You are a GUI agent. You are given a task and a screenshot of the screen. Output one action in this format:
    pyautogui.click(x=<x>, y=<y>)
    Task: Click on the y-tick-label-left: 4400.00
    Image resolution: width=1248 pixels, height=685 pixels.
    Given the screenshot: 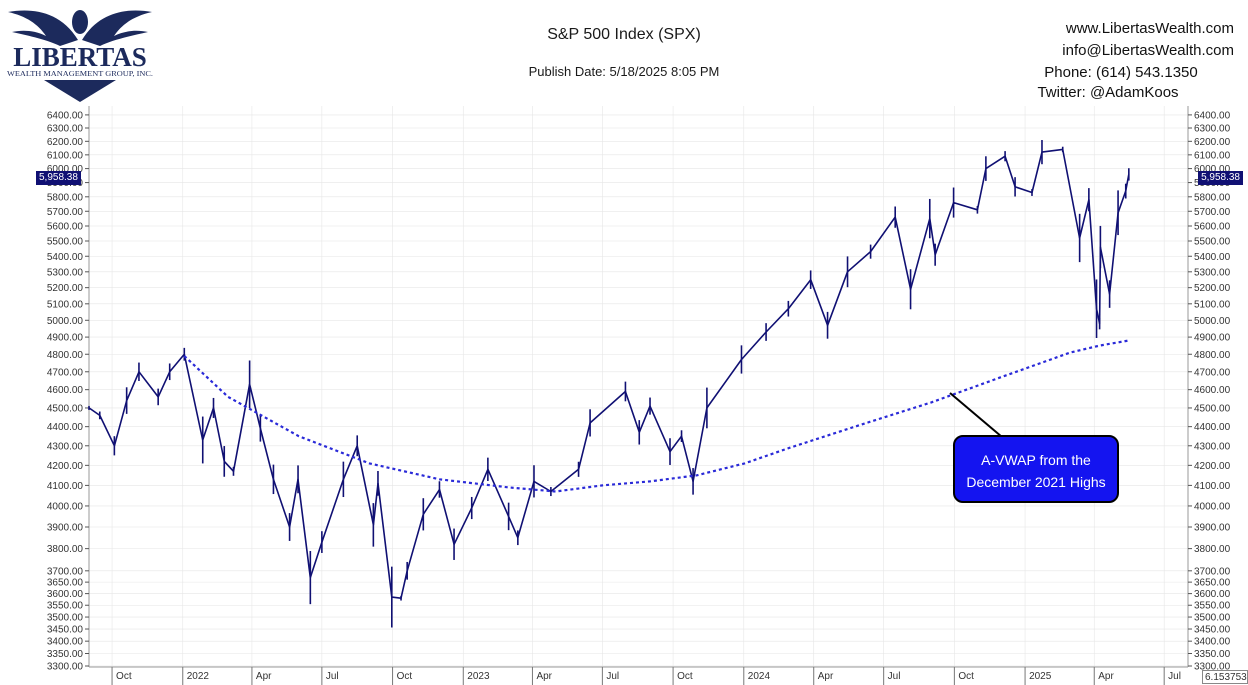 What is the action you would take?
    pyautogui.click(x=65, y=427)
    